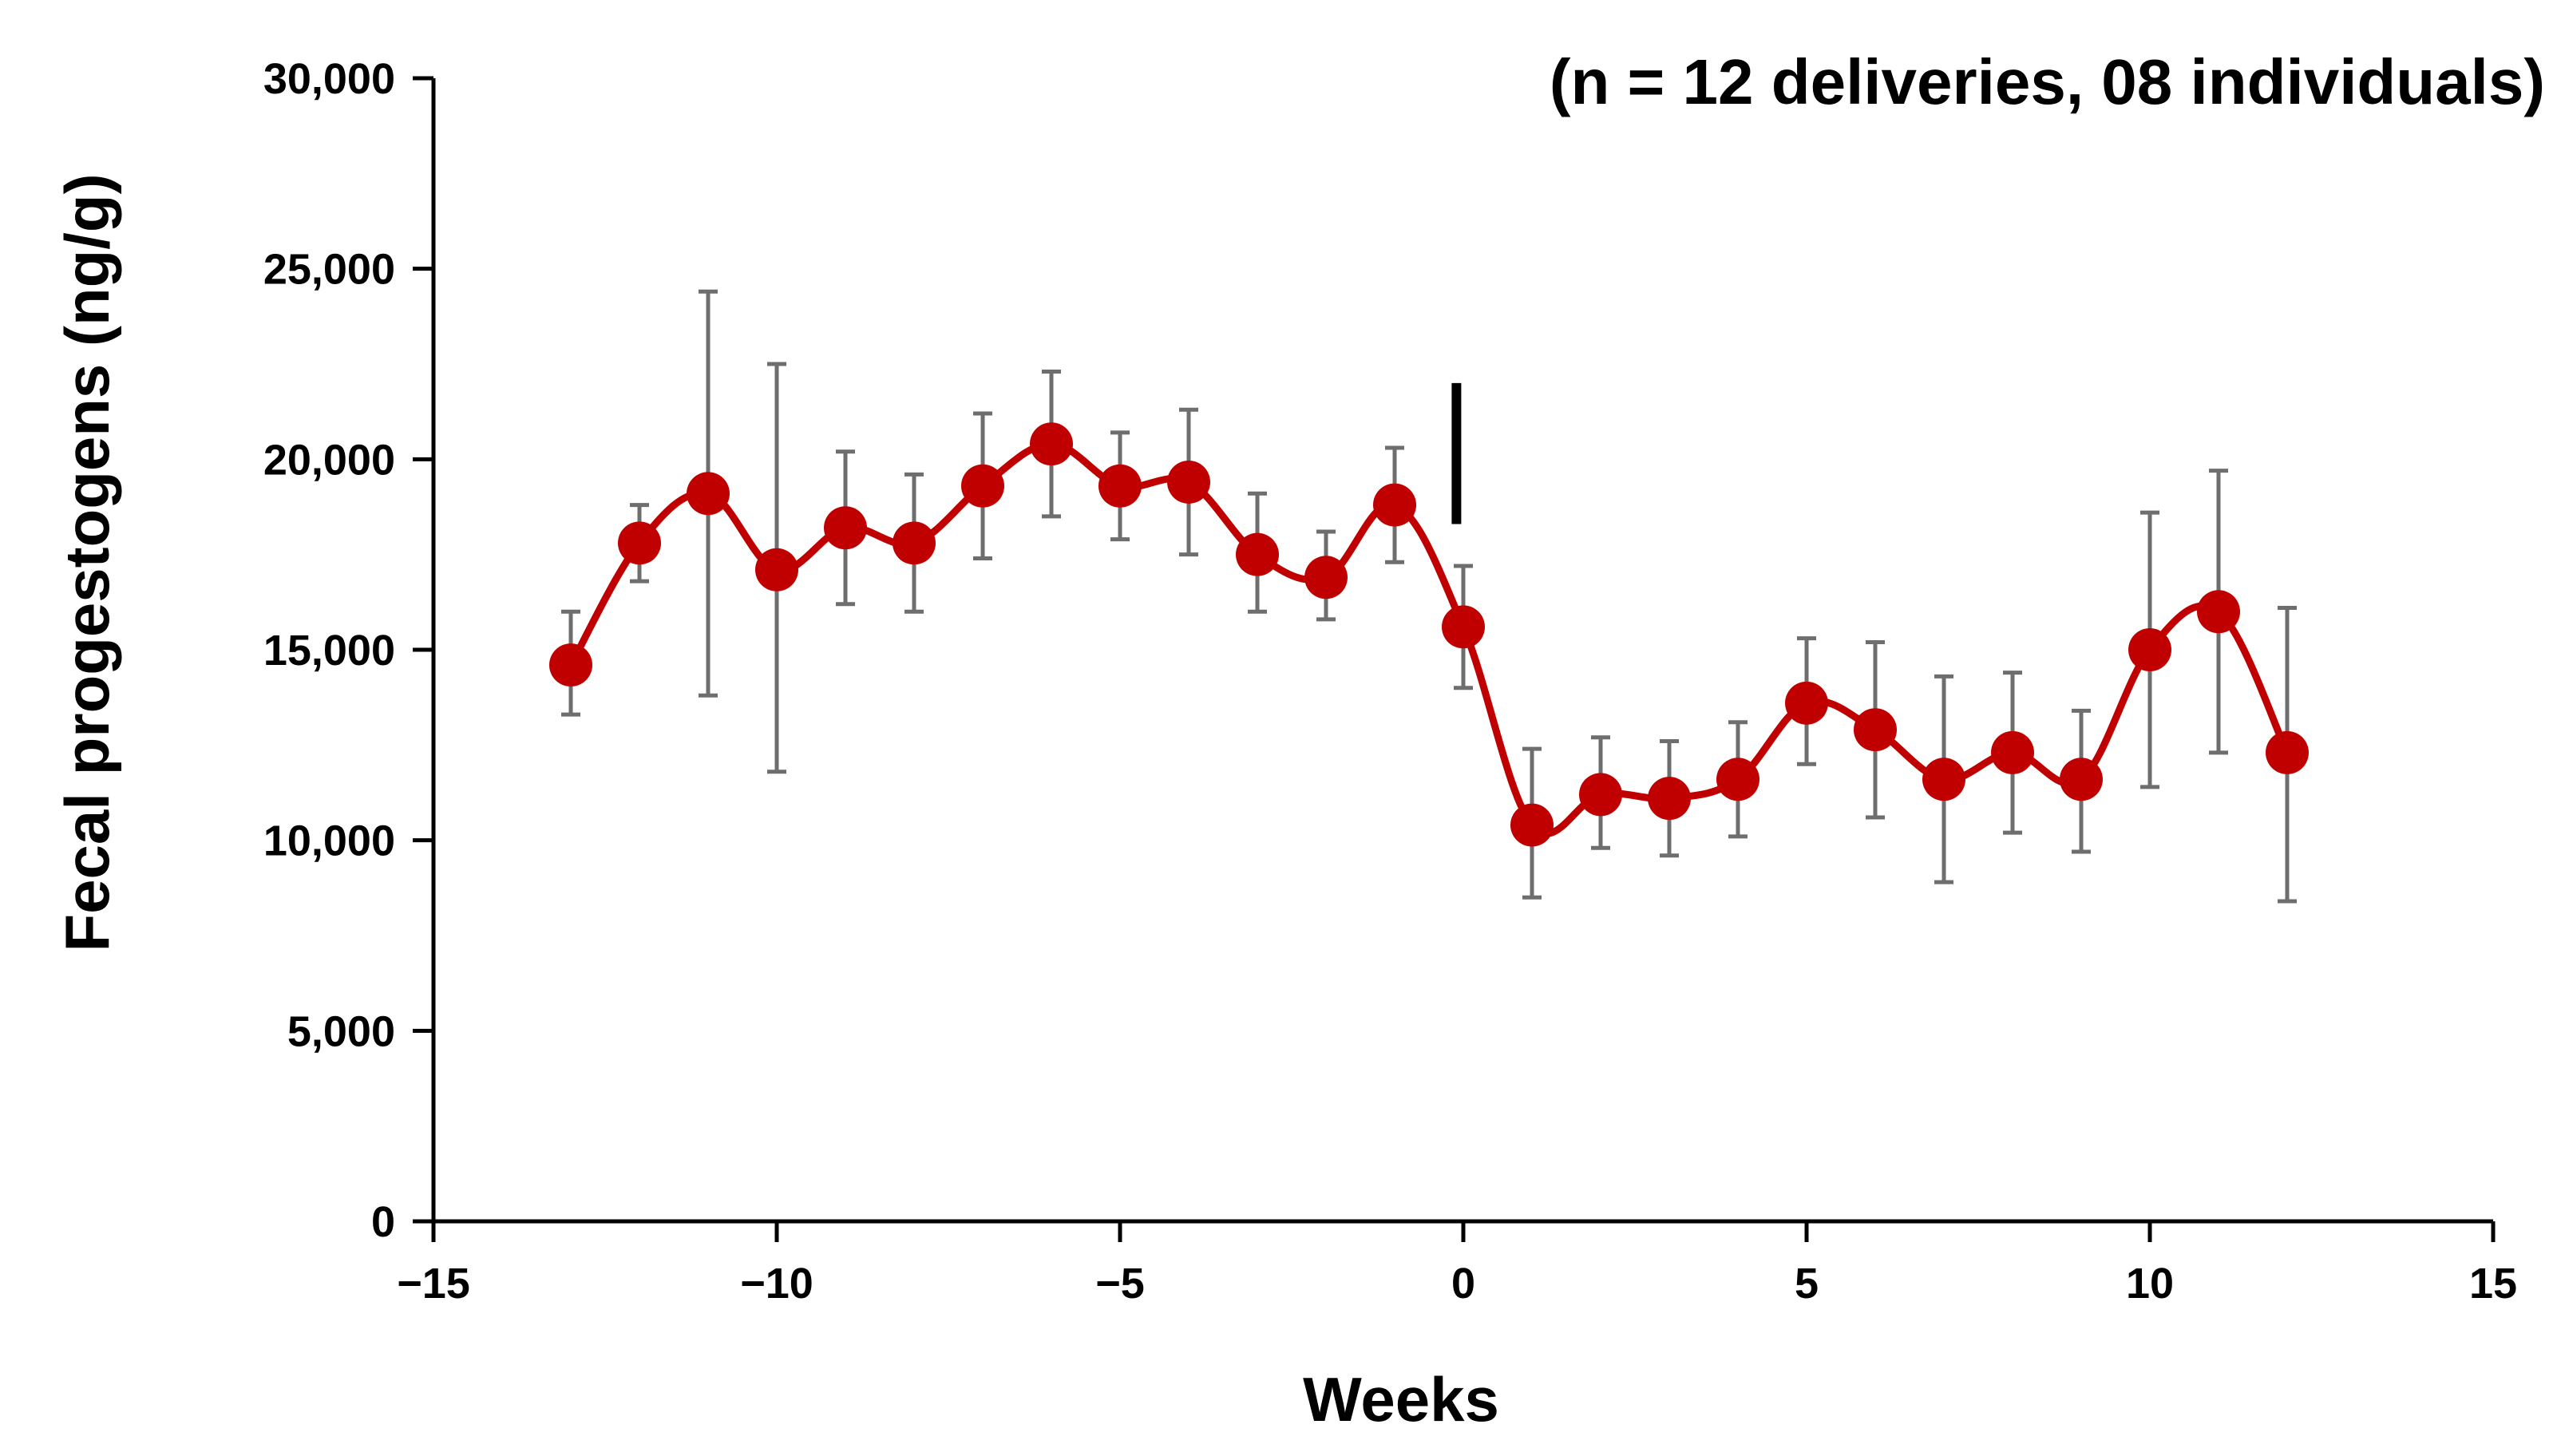 The height and width of the screenshot is (1456, 2561). I want to click on y-tick-label: 25,000, so click(329, 270).